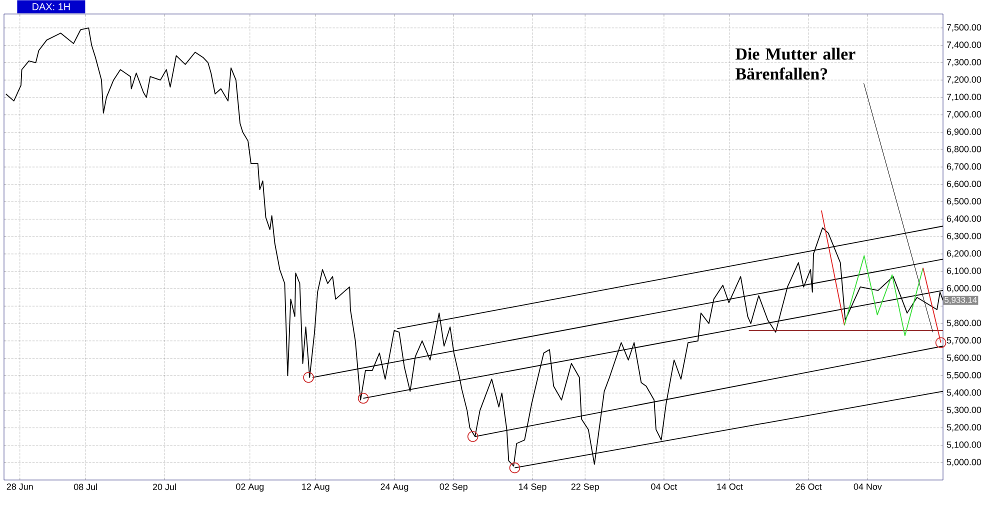 Image resolution: width=990 pixels, height=511 pixels. Describe the element at coordinates (960, 300) in the screenshot. I see `data-label: 5,933.14` at that location.